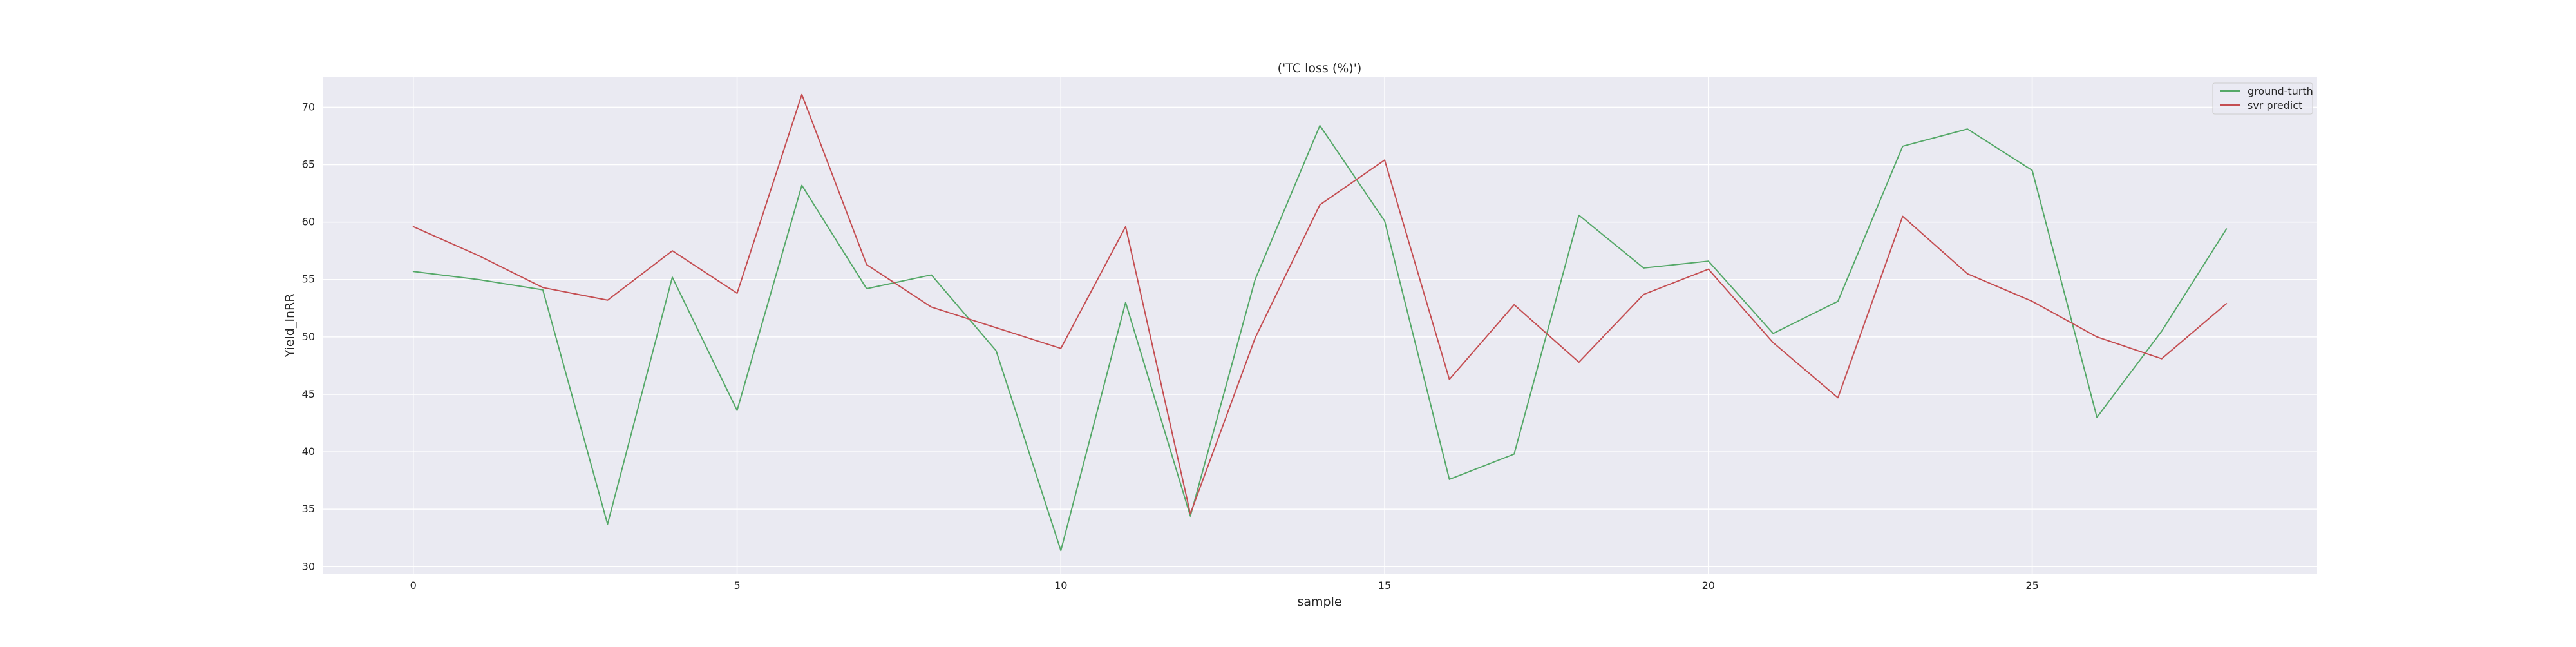 This screenshot has width=2576, height=647. I want to click on y-tick-label: 60, so click(309, 222).